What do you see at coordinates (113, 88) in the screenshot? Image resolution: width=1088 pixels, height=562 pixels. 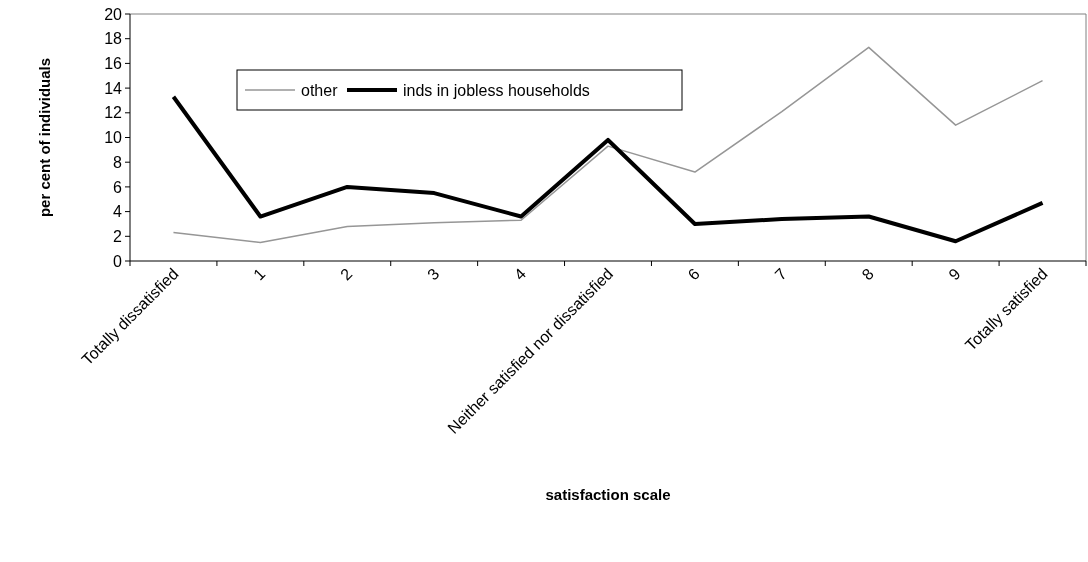 I see `y-tick-label: 14` at bounding box center [113, 88].